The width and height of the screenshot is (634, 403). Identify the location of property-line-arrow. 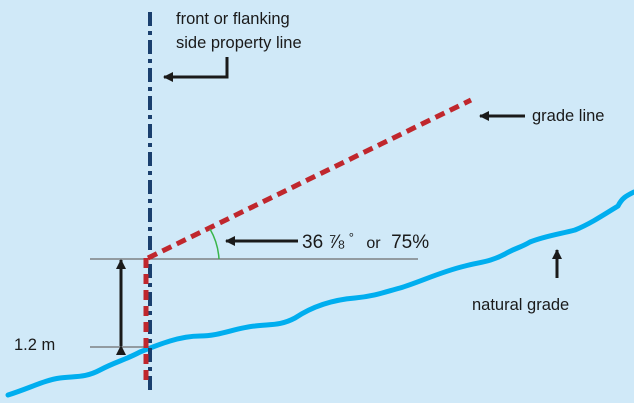
(196, 69).